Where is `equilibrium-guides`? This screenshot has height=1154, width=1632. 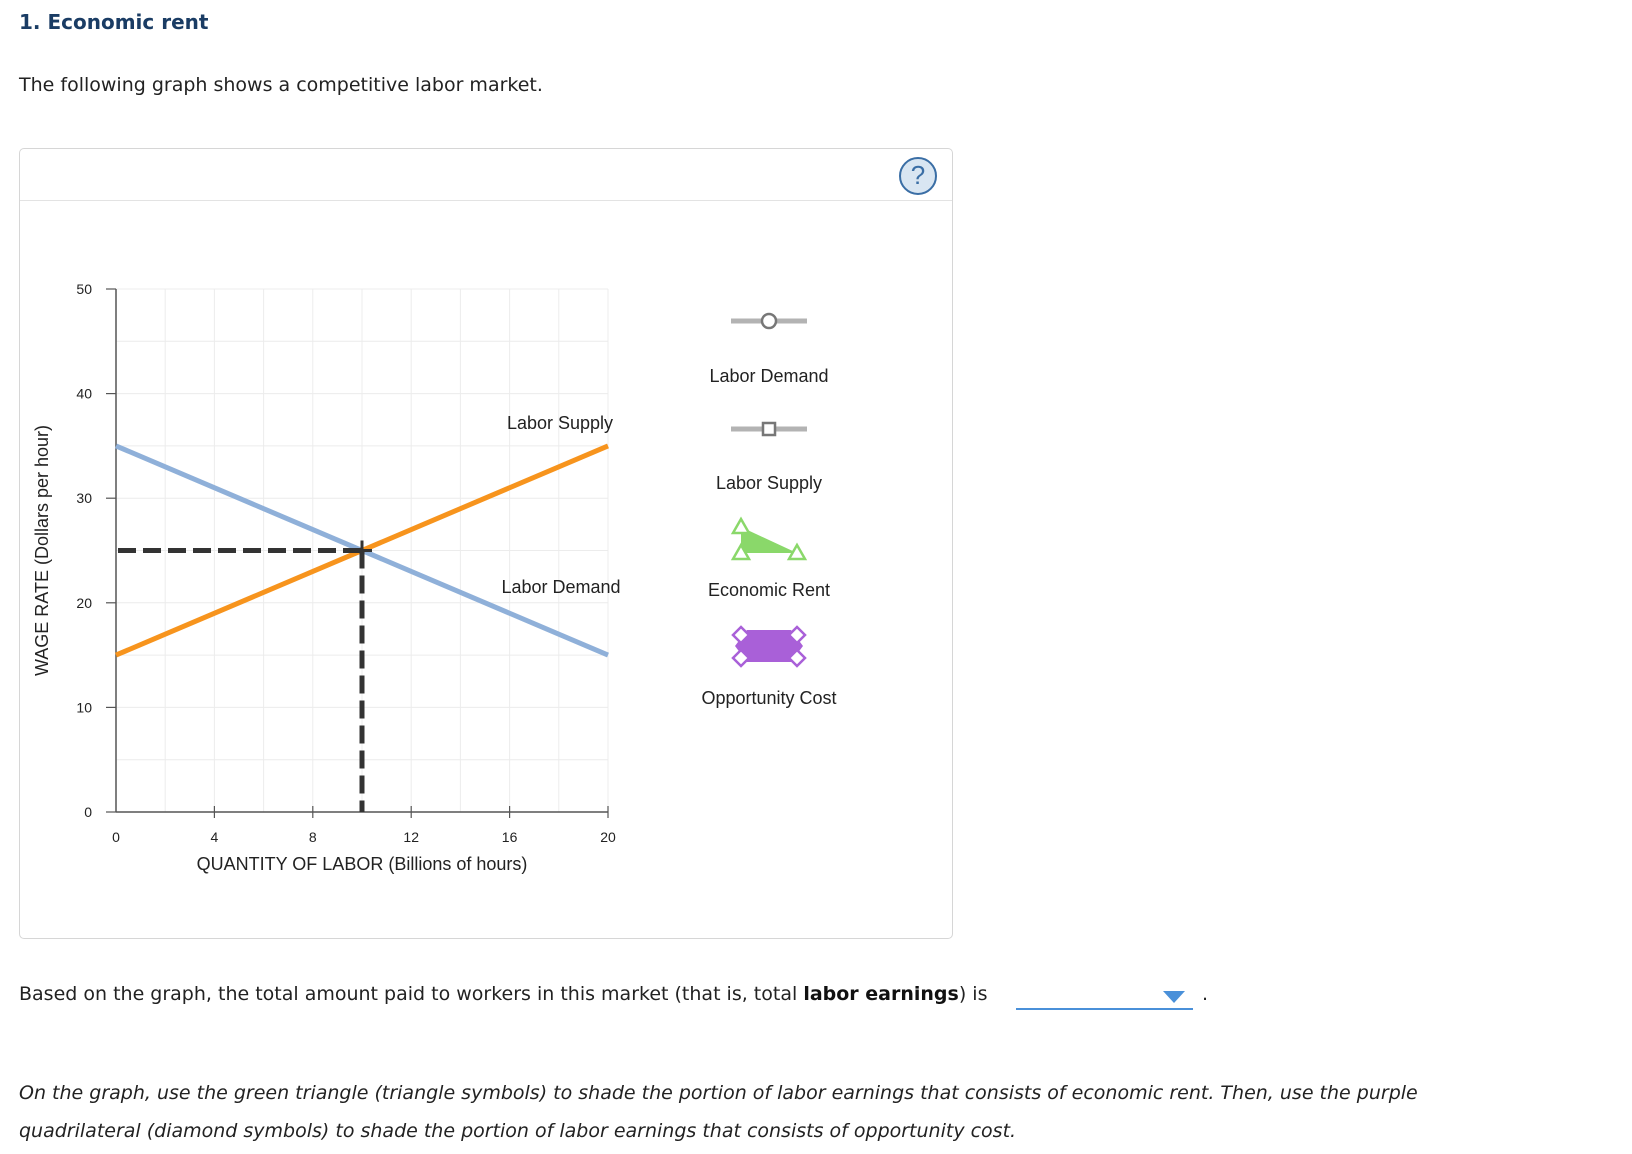 equilibrium-guides is located at coordinates (245, 676).